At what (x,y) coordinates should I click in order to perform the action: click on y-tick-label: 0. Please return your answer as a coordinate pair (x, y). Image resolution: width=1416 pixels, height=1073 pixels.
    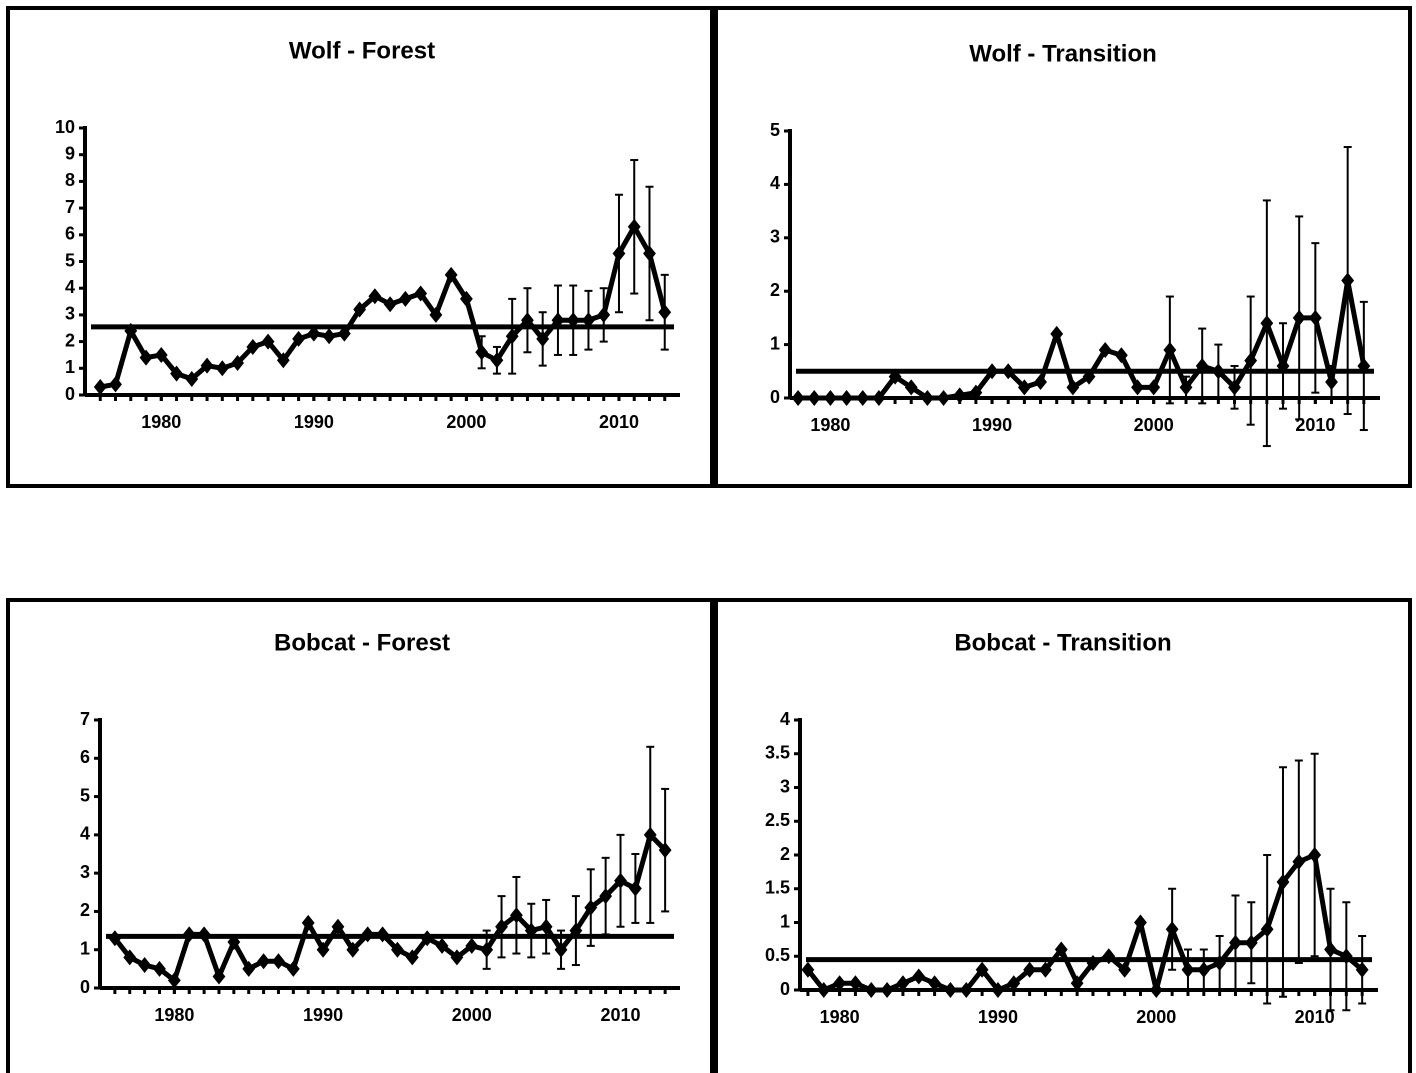
    Looking at the image, I should click on (785, 989).